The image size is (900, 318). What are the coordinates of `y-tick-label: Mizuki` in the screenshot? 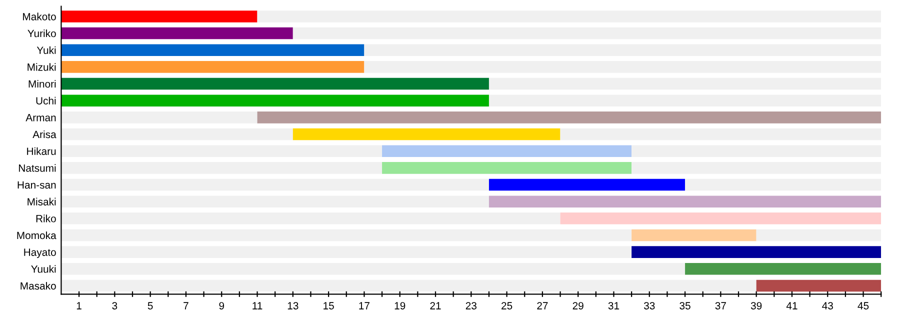 It's located at (42, 67).